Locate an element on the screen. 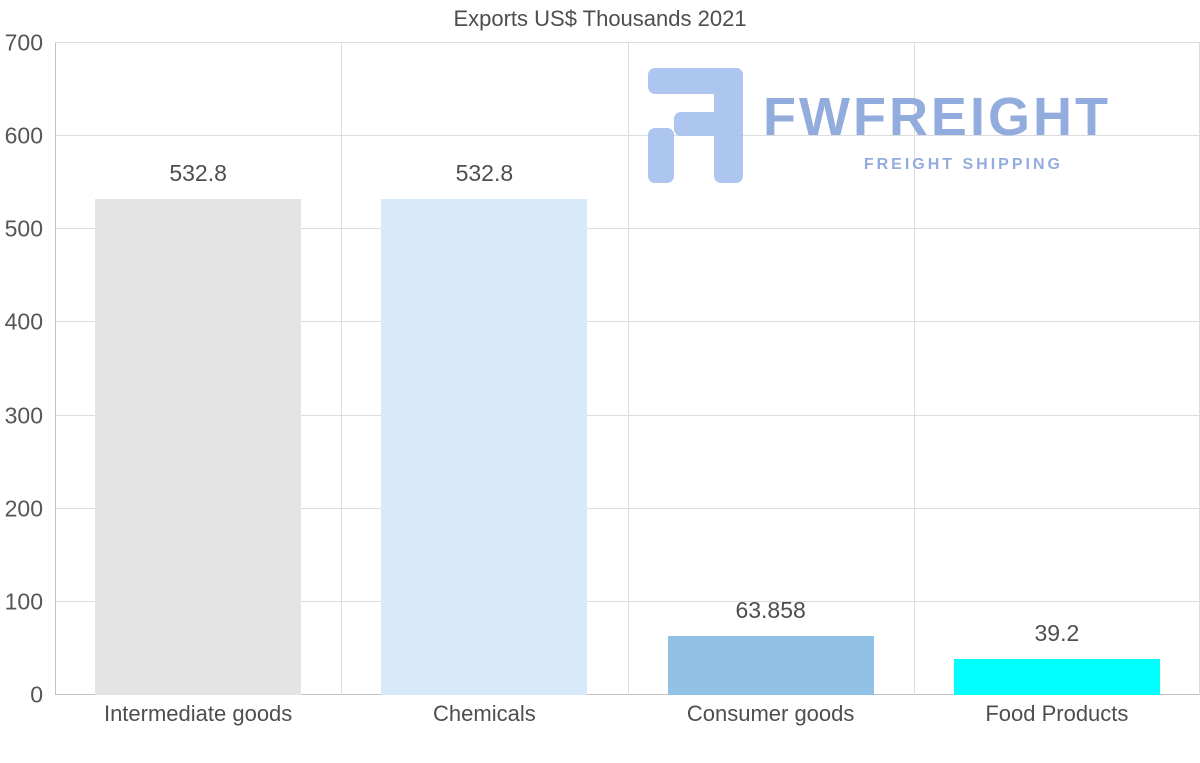  y-axis: 0 100 200 300 400 500 600 700 is located at coordinates (27, 368).